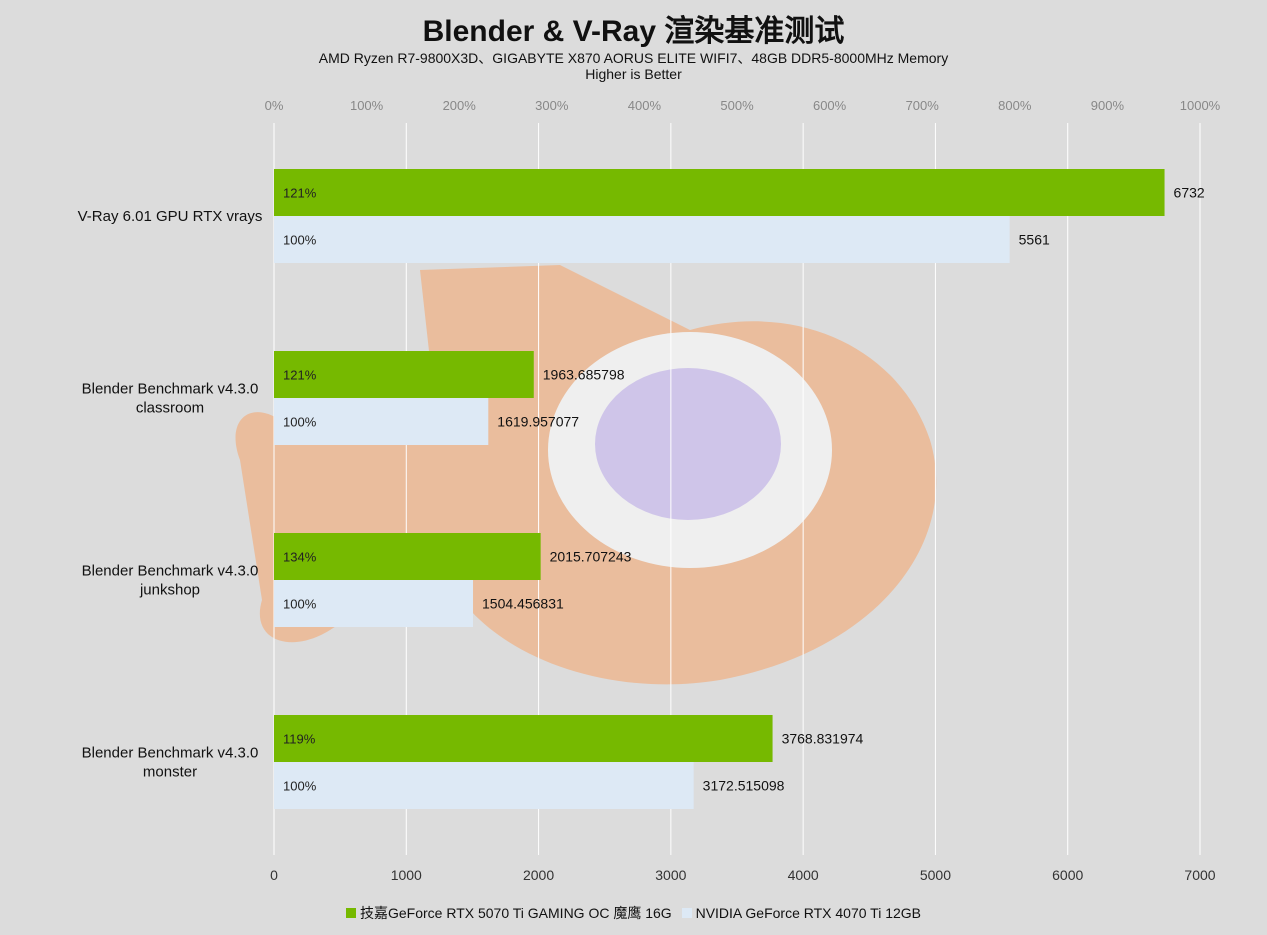 This screenshot has height=935, width=1267. Describe the element at coordinates (803, 875) in the screenshot. I see `x-tick-label: 4000` at that location.